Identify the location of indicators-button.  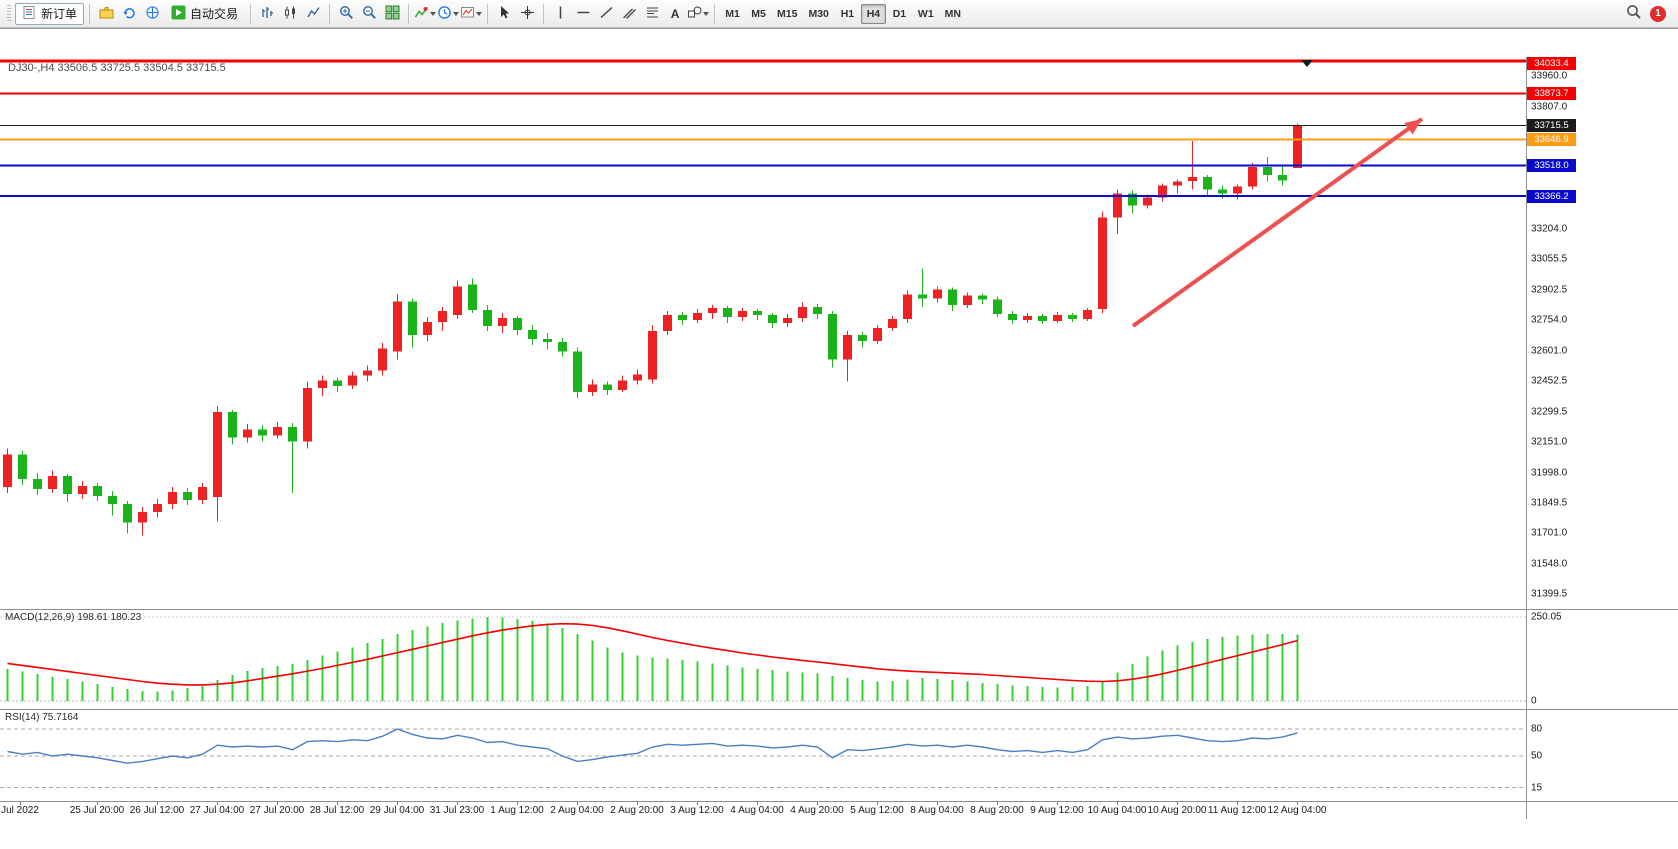
(425, 14).